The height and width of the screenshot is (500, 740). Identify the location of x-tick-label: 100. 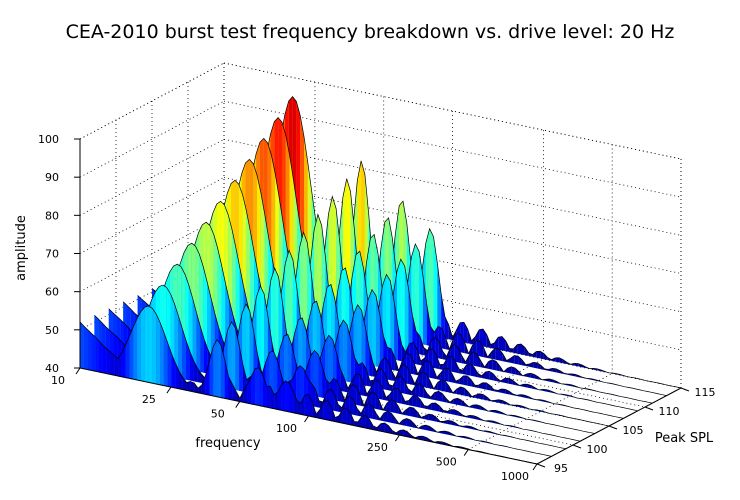
(286, 428).